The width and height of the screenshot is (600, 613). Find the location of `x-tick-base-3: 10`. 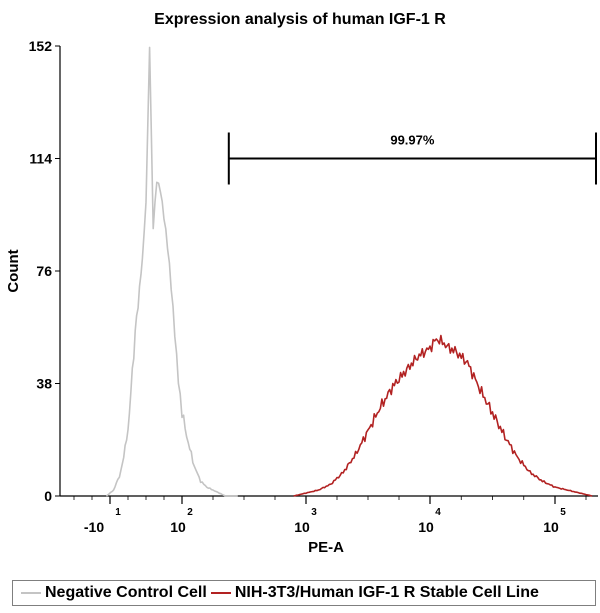

x-tick-base-3: 10 is located at coordinates (426, 527).